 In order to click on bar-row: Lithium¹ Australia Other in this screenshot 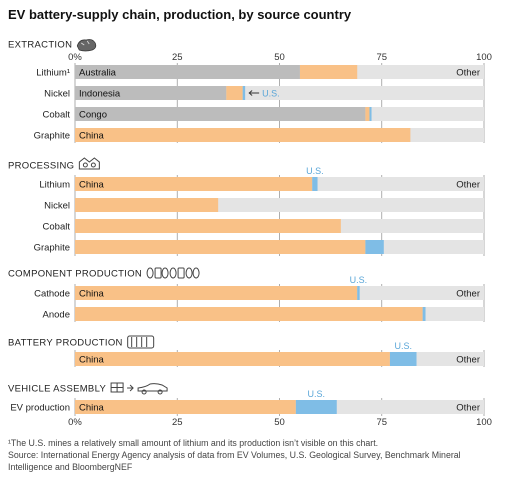, I will do `click(260, 72)`.